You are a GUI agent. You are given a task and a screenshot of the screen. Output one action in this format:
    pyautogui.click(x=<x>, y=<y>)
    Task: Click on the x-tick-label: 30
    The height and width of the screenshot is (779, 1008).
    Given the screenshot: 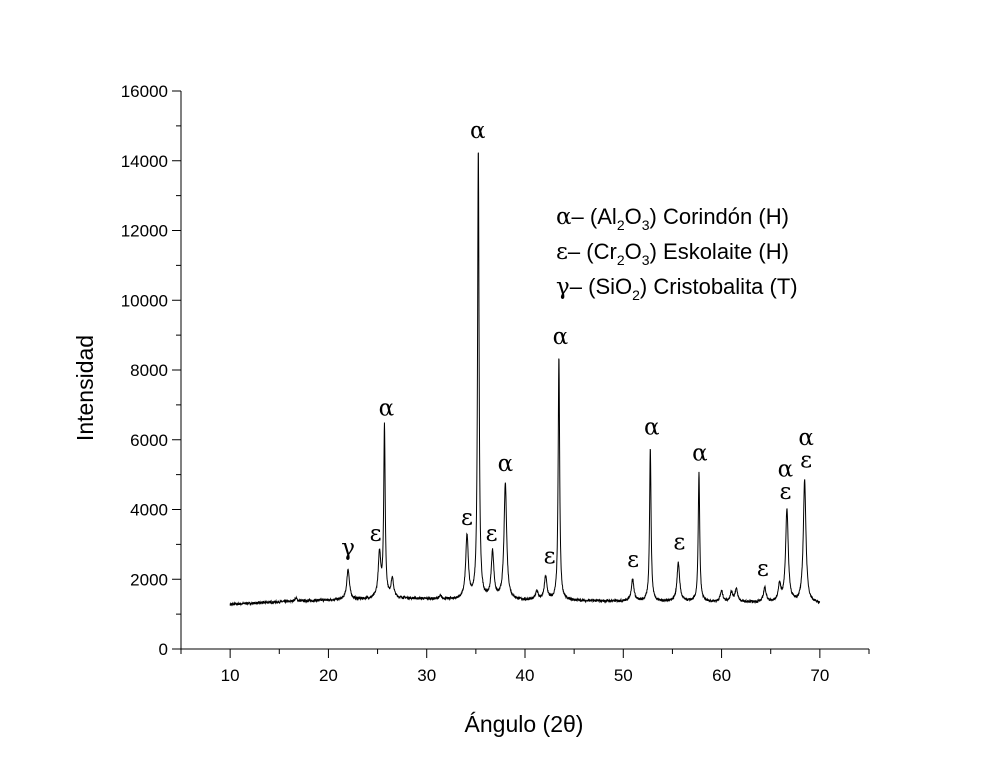 What is the action you would take?
    pyautogui.click(x=426, y=675)
    